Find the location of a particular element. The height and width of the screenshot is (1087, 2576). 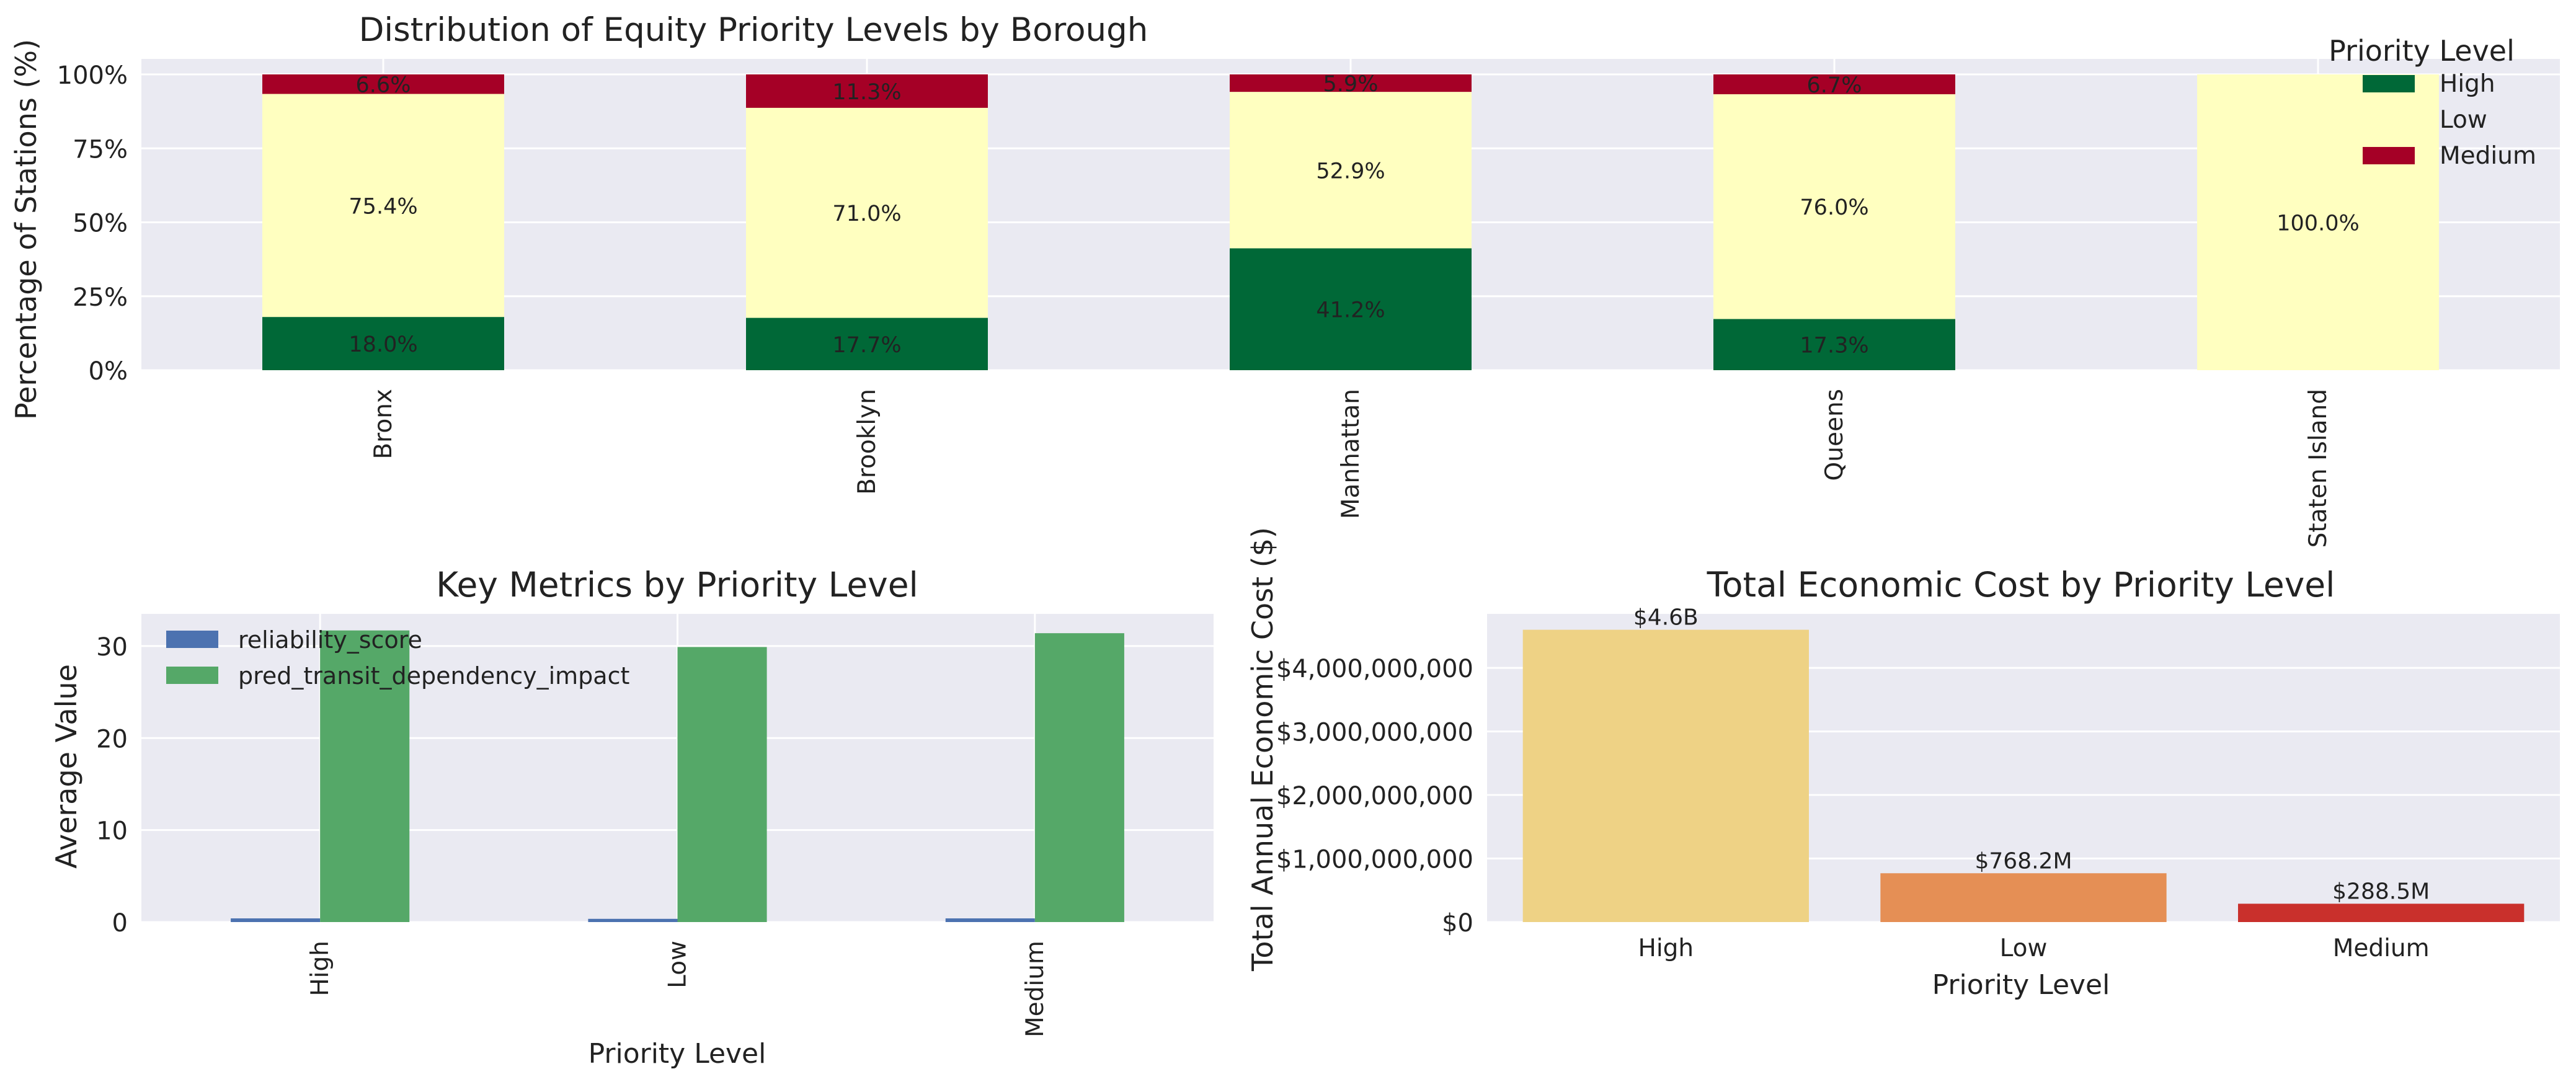

legend-label: reliability_score is located at coordinates (330, 640).